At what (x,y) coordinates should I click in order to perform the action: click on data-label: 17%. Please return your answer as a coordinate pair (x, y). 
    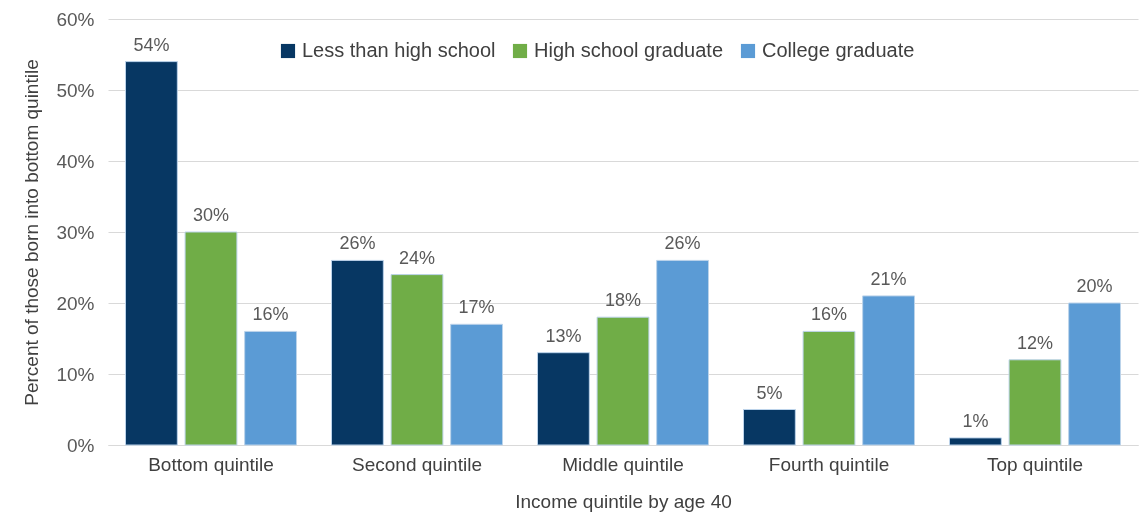
    Looking at the image, I should click on (476, 307).